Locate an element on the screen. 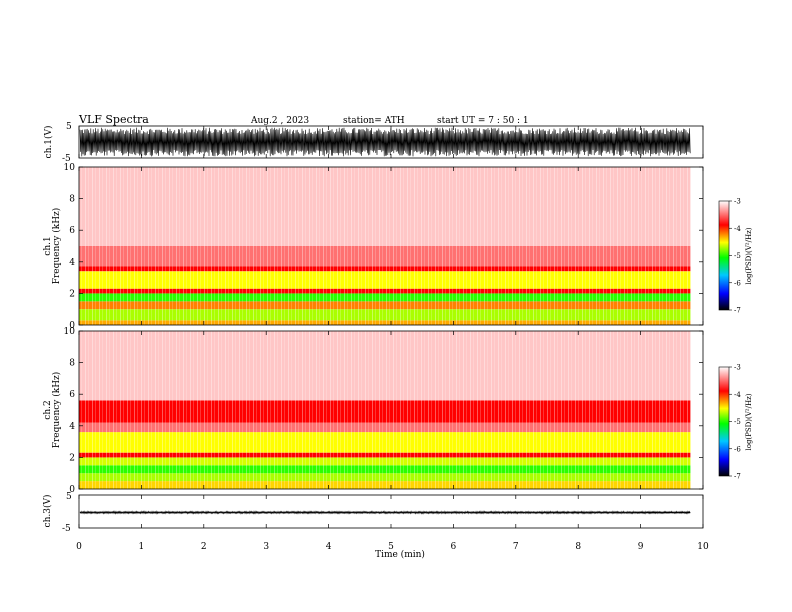 This screenshot has height=612, width=792. ch1-waveform-trace is located at coordinates (385, 142).